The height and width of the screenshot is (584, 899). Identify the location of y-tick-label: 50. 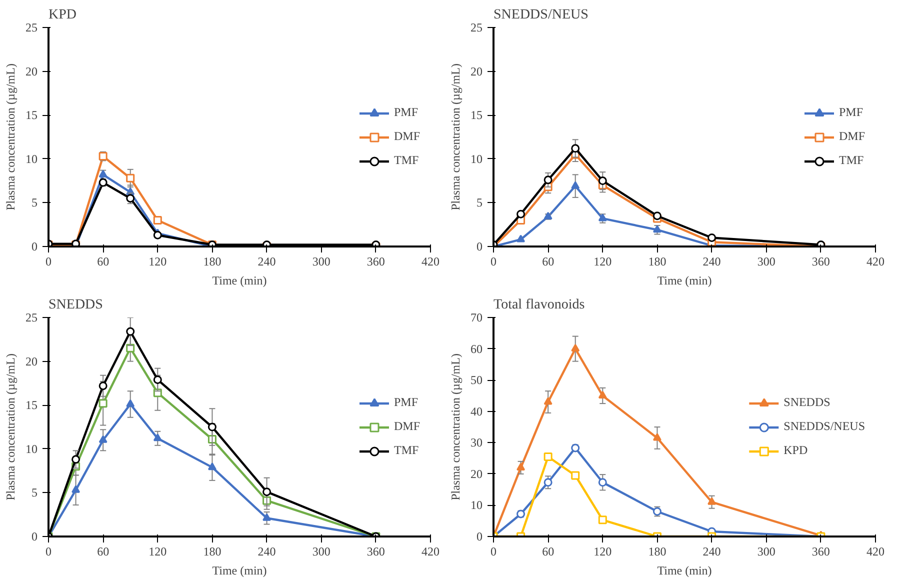
(476, 380).